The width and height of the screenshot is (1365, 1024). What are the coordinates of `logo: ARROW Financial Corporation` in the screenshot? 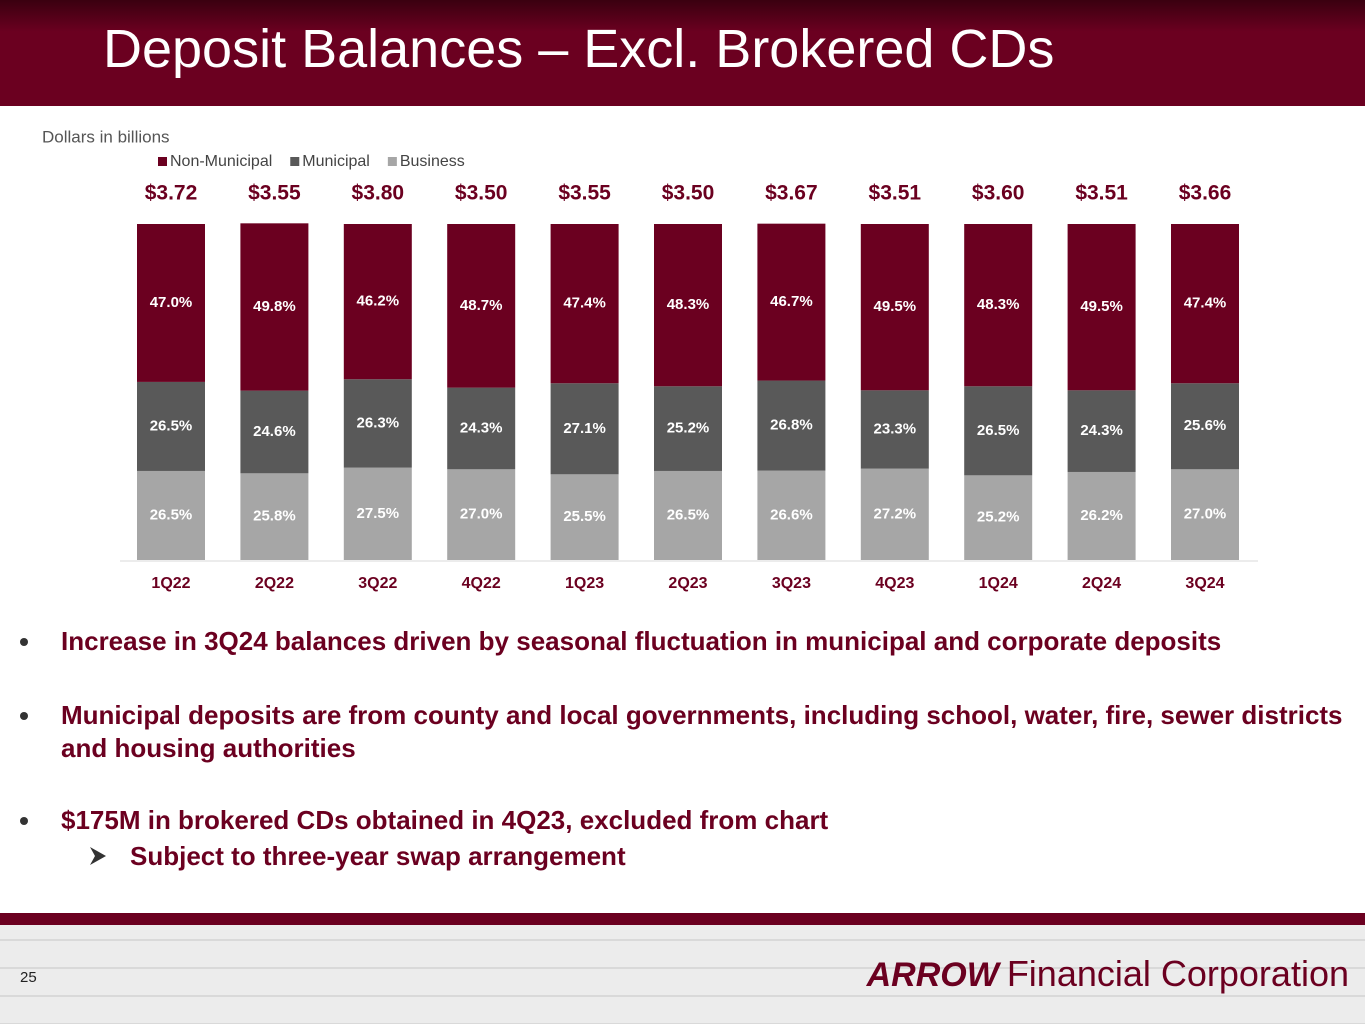 It's located at (1108, 974).